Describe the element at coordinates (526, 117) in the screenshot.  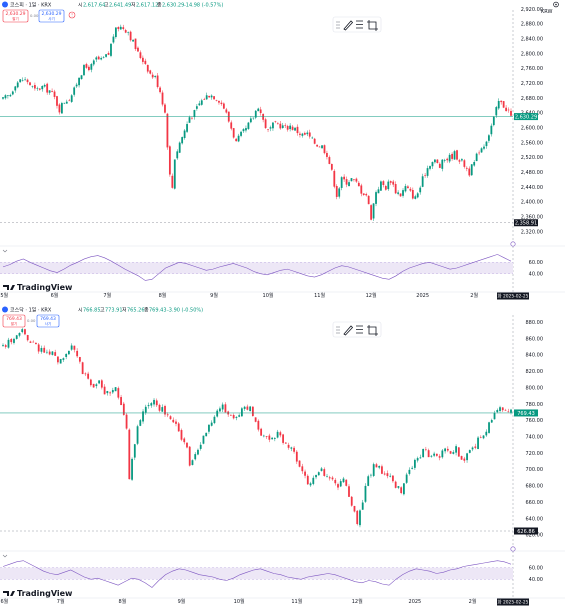
I see `last-price-tag: 2,630.29` at that location.